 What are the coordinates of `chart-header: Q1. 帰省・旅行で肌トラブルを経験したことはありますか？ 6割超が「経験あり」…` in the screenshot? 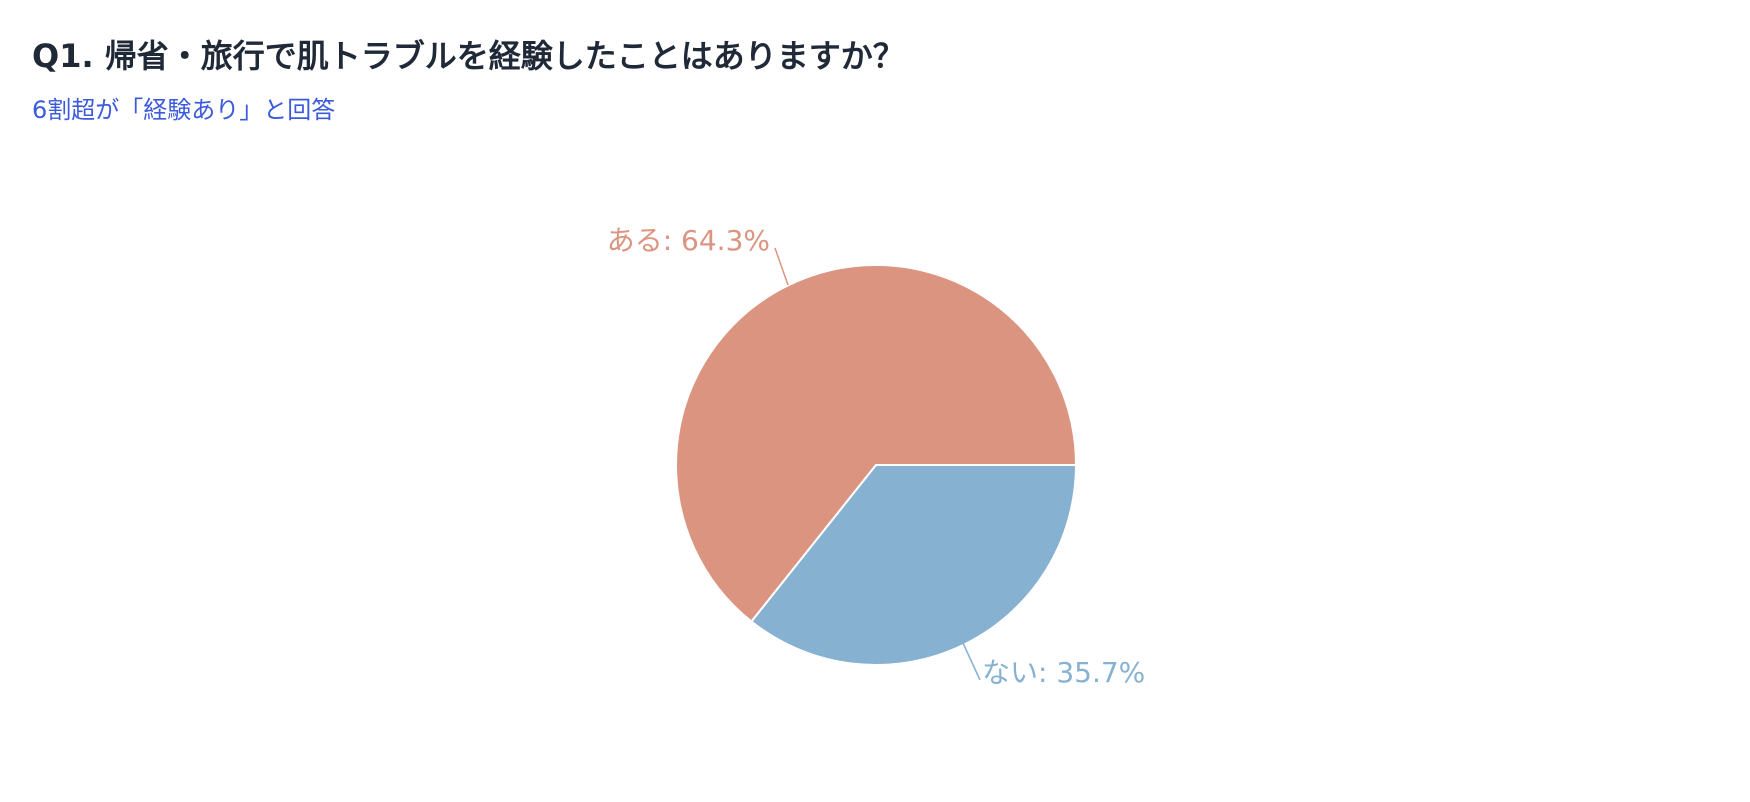 It's located at (468, 80).